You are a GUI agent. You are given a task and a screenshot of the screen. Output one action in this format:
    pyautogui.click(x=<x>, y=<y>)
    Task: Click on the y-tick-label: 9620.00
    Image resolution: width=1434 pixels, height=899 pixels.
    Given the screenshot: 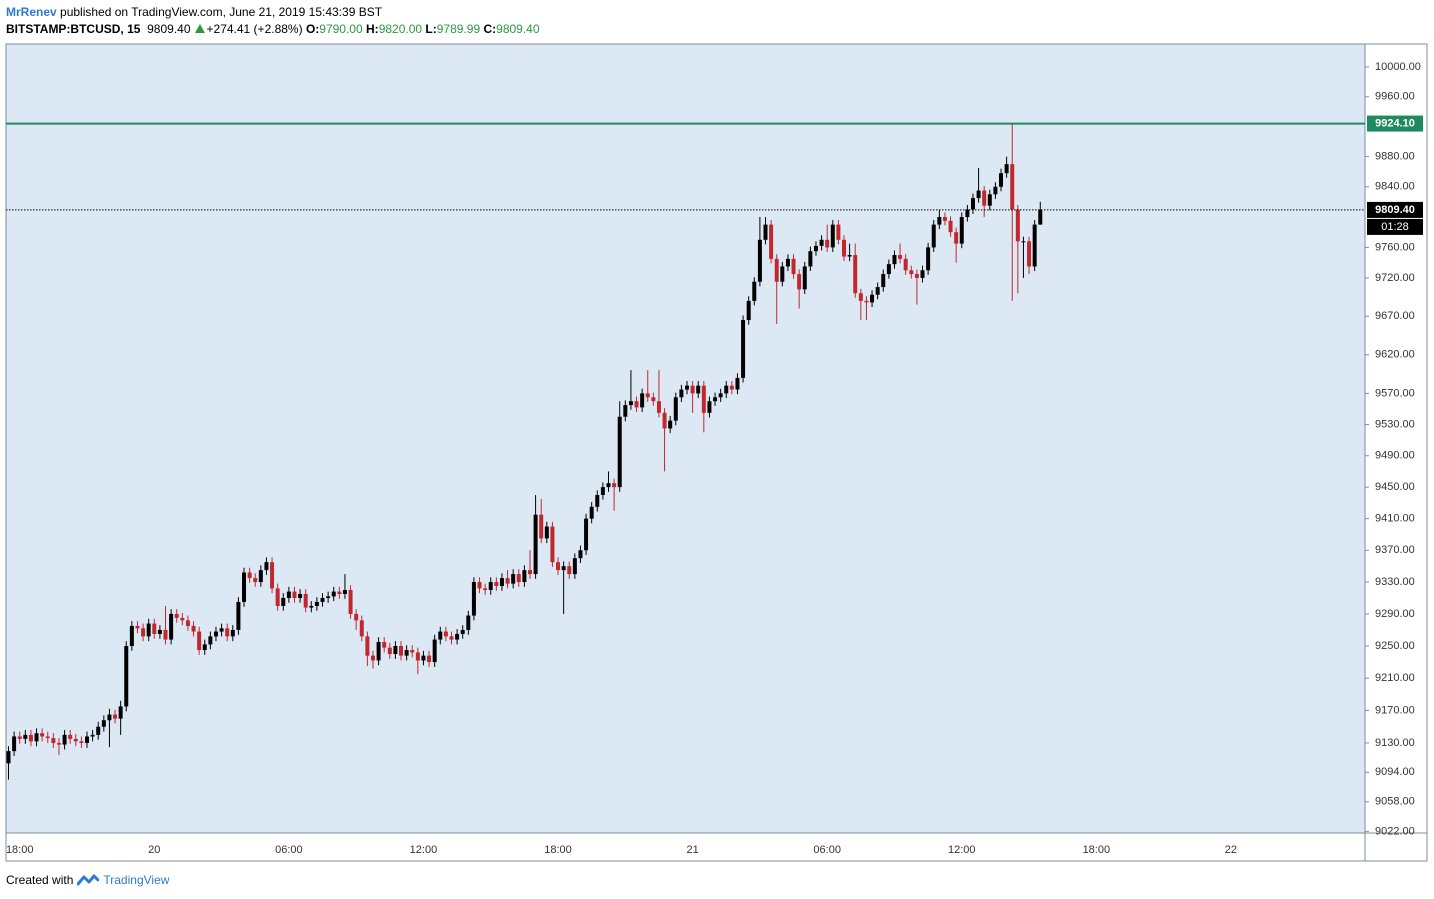 What is the action you would take?
    pyautogui.click(x=1395, y=355)
    